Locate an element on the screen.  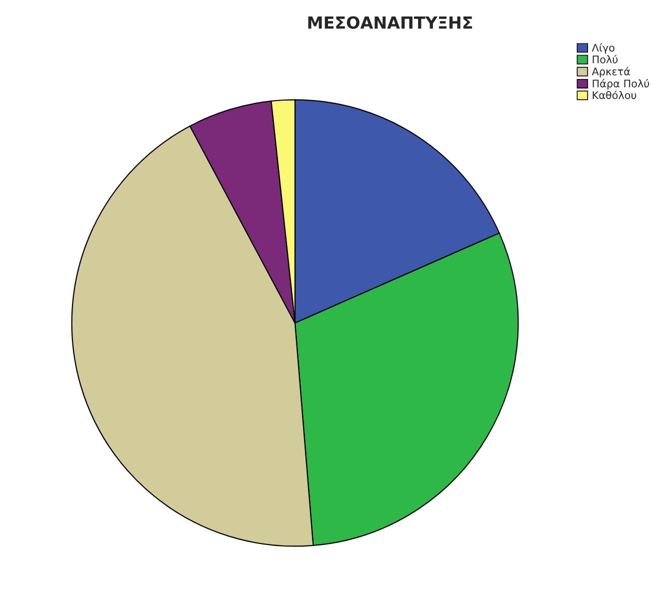
legend-label: Πάρα Πολύ is located at coordinates (621, 84).